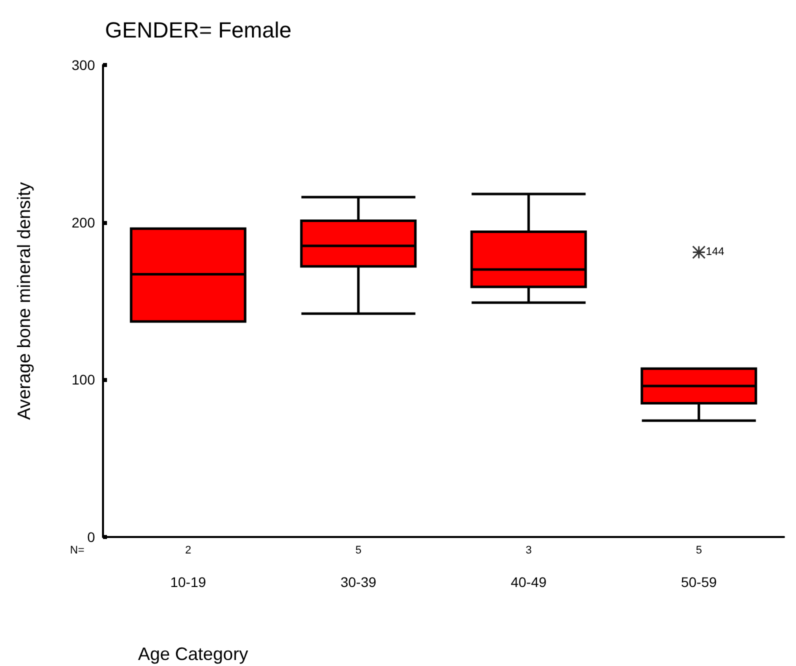 The width and height of the screenshot is (796, 666). What do you see at coordinates (84, 222) in the screenshot?
I see `y-tick-label: 200` at bounding box center [84, 222].